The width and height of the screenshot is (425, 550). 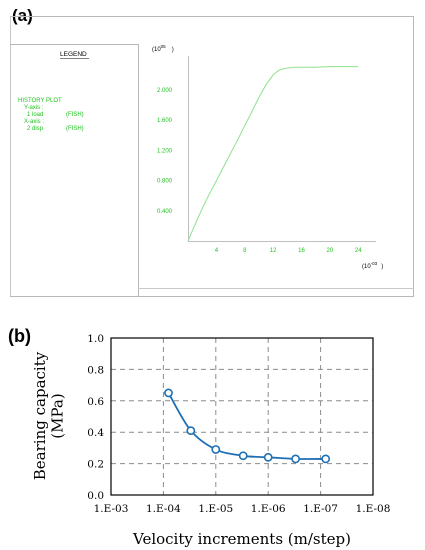 What do you see at coordinates (273, 251) in the screenshot?
I see `fish-x-tick-label: 12` at bounding box center [273, 251].